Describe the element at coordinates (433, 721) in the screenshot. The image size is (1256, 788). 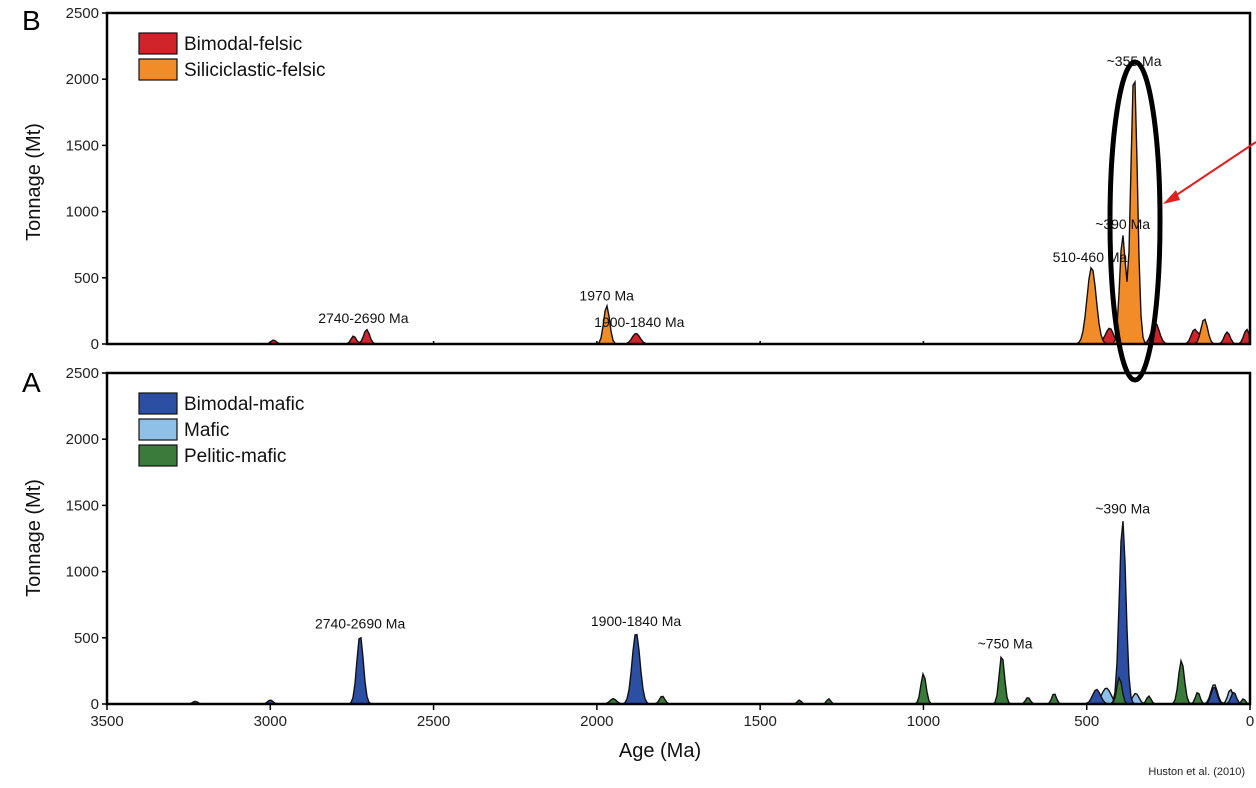
I see `x-tick-label: 2500` at that location.